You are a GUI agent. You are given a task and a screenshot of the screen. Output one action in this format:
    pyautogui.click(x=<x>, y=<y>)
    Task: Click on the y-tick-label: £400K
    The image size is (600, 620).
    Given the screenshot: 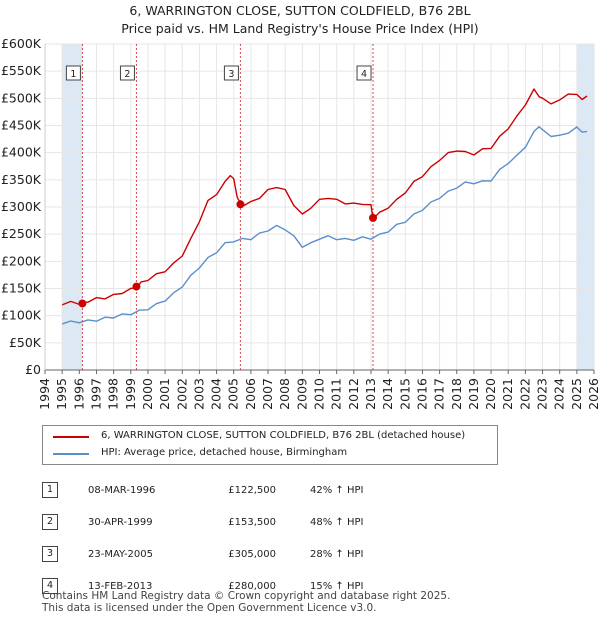 What is the action you would take?
    pyautogui.click(x=21, y=152)
    